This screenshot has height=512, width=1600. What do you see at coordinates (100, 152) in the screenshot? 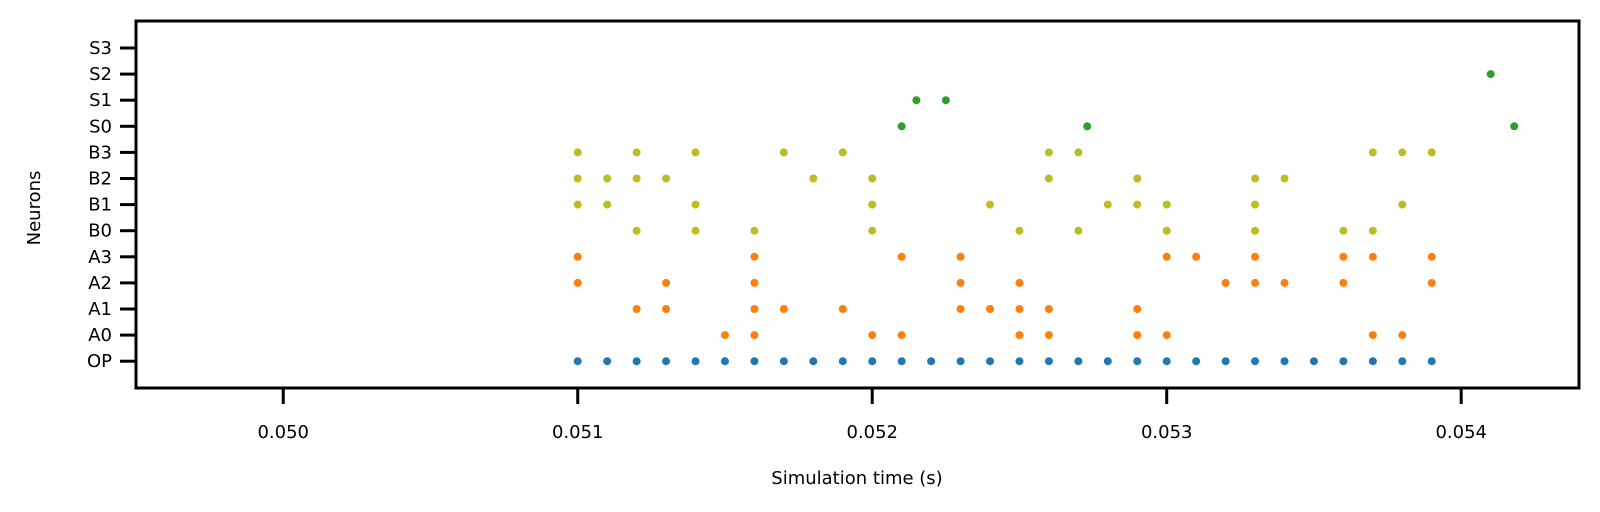
I see `y-tick-label-b3: B3` at bounding box center [100, 152].